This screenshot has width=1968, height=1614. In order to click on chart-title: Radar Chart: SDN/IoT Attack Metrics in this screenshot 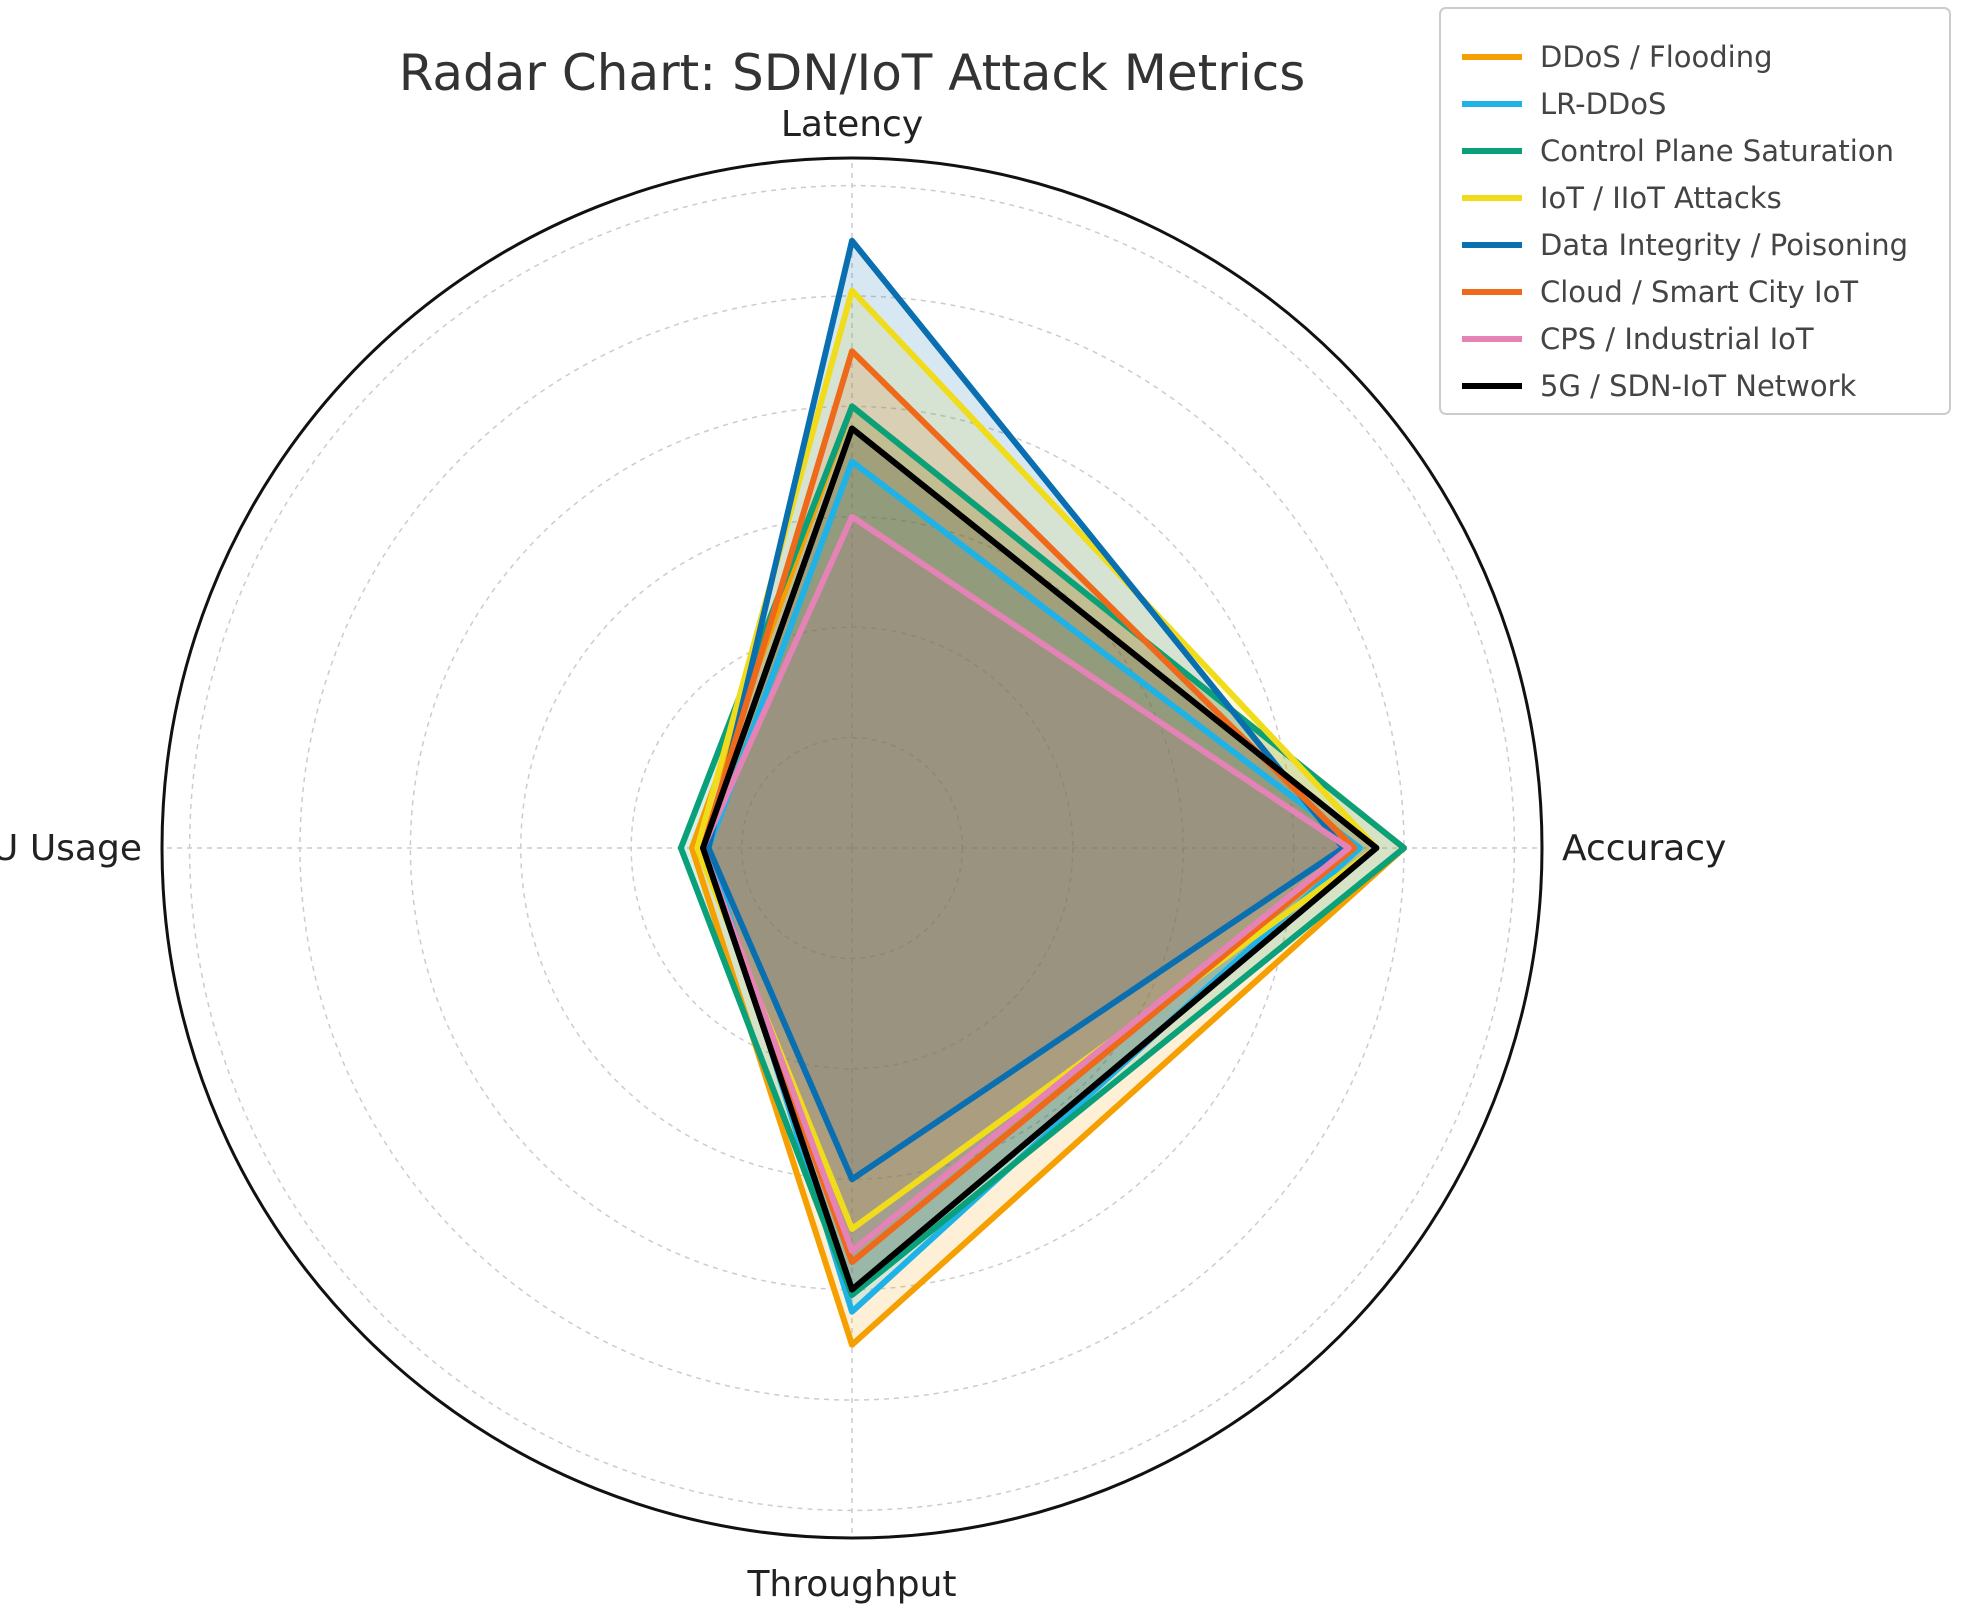, I will do `click(852, 73)`.